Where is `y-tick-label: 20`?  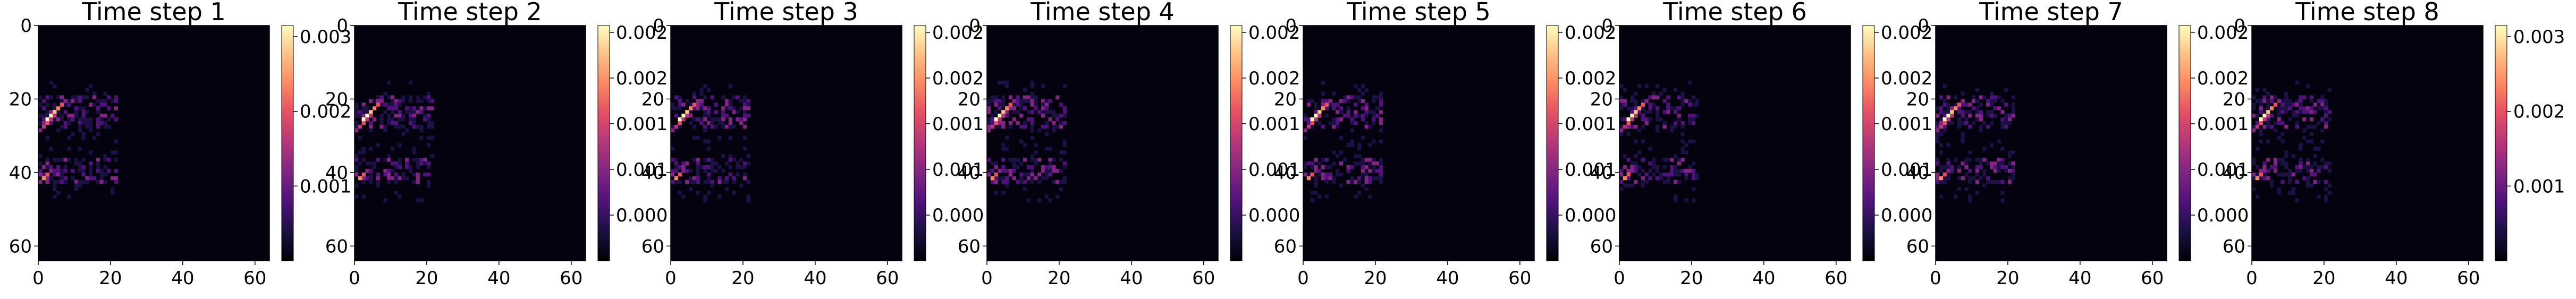
y-tick-label: 20 is located at coordinates (653, 99).